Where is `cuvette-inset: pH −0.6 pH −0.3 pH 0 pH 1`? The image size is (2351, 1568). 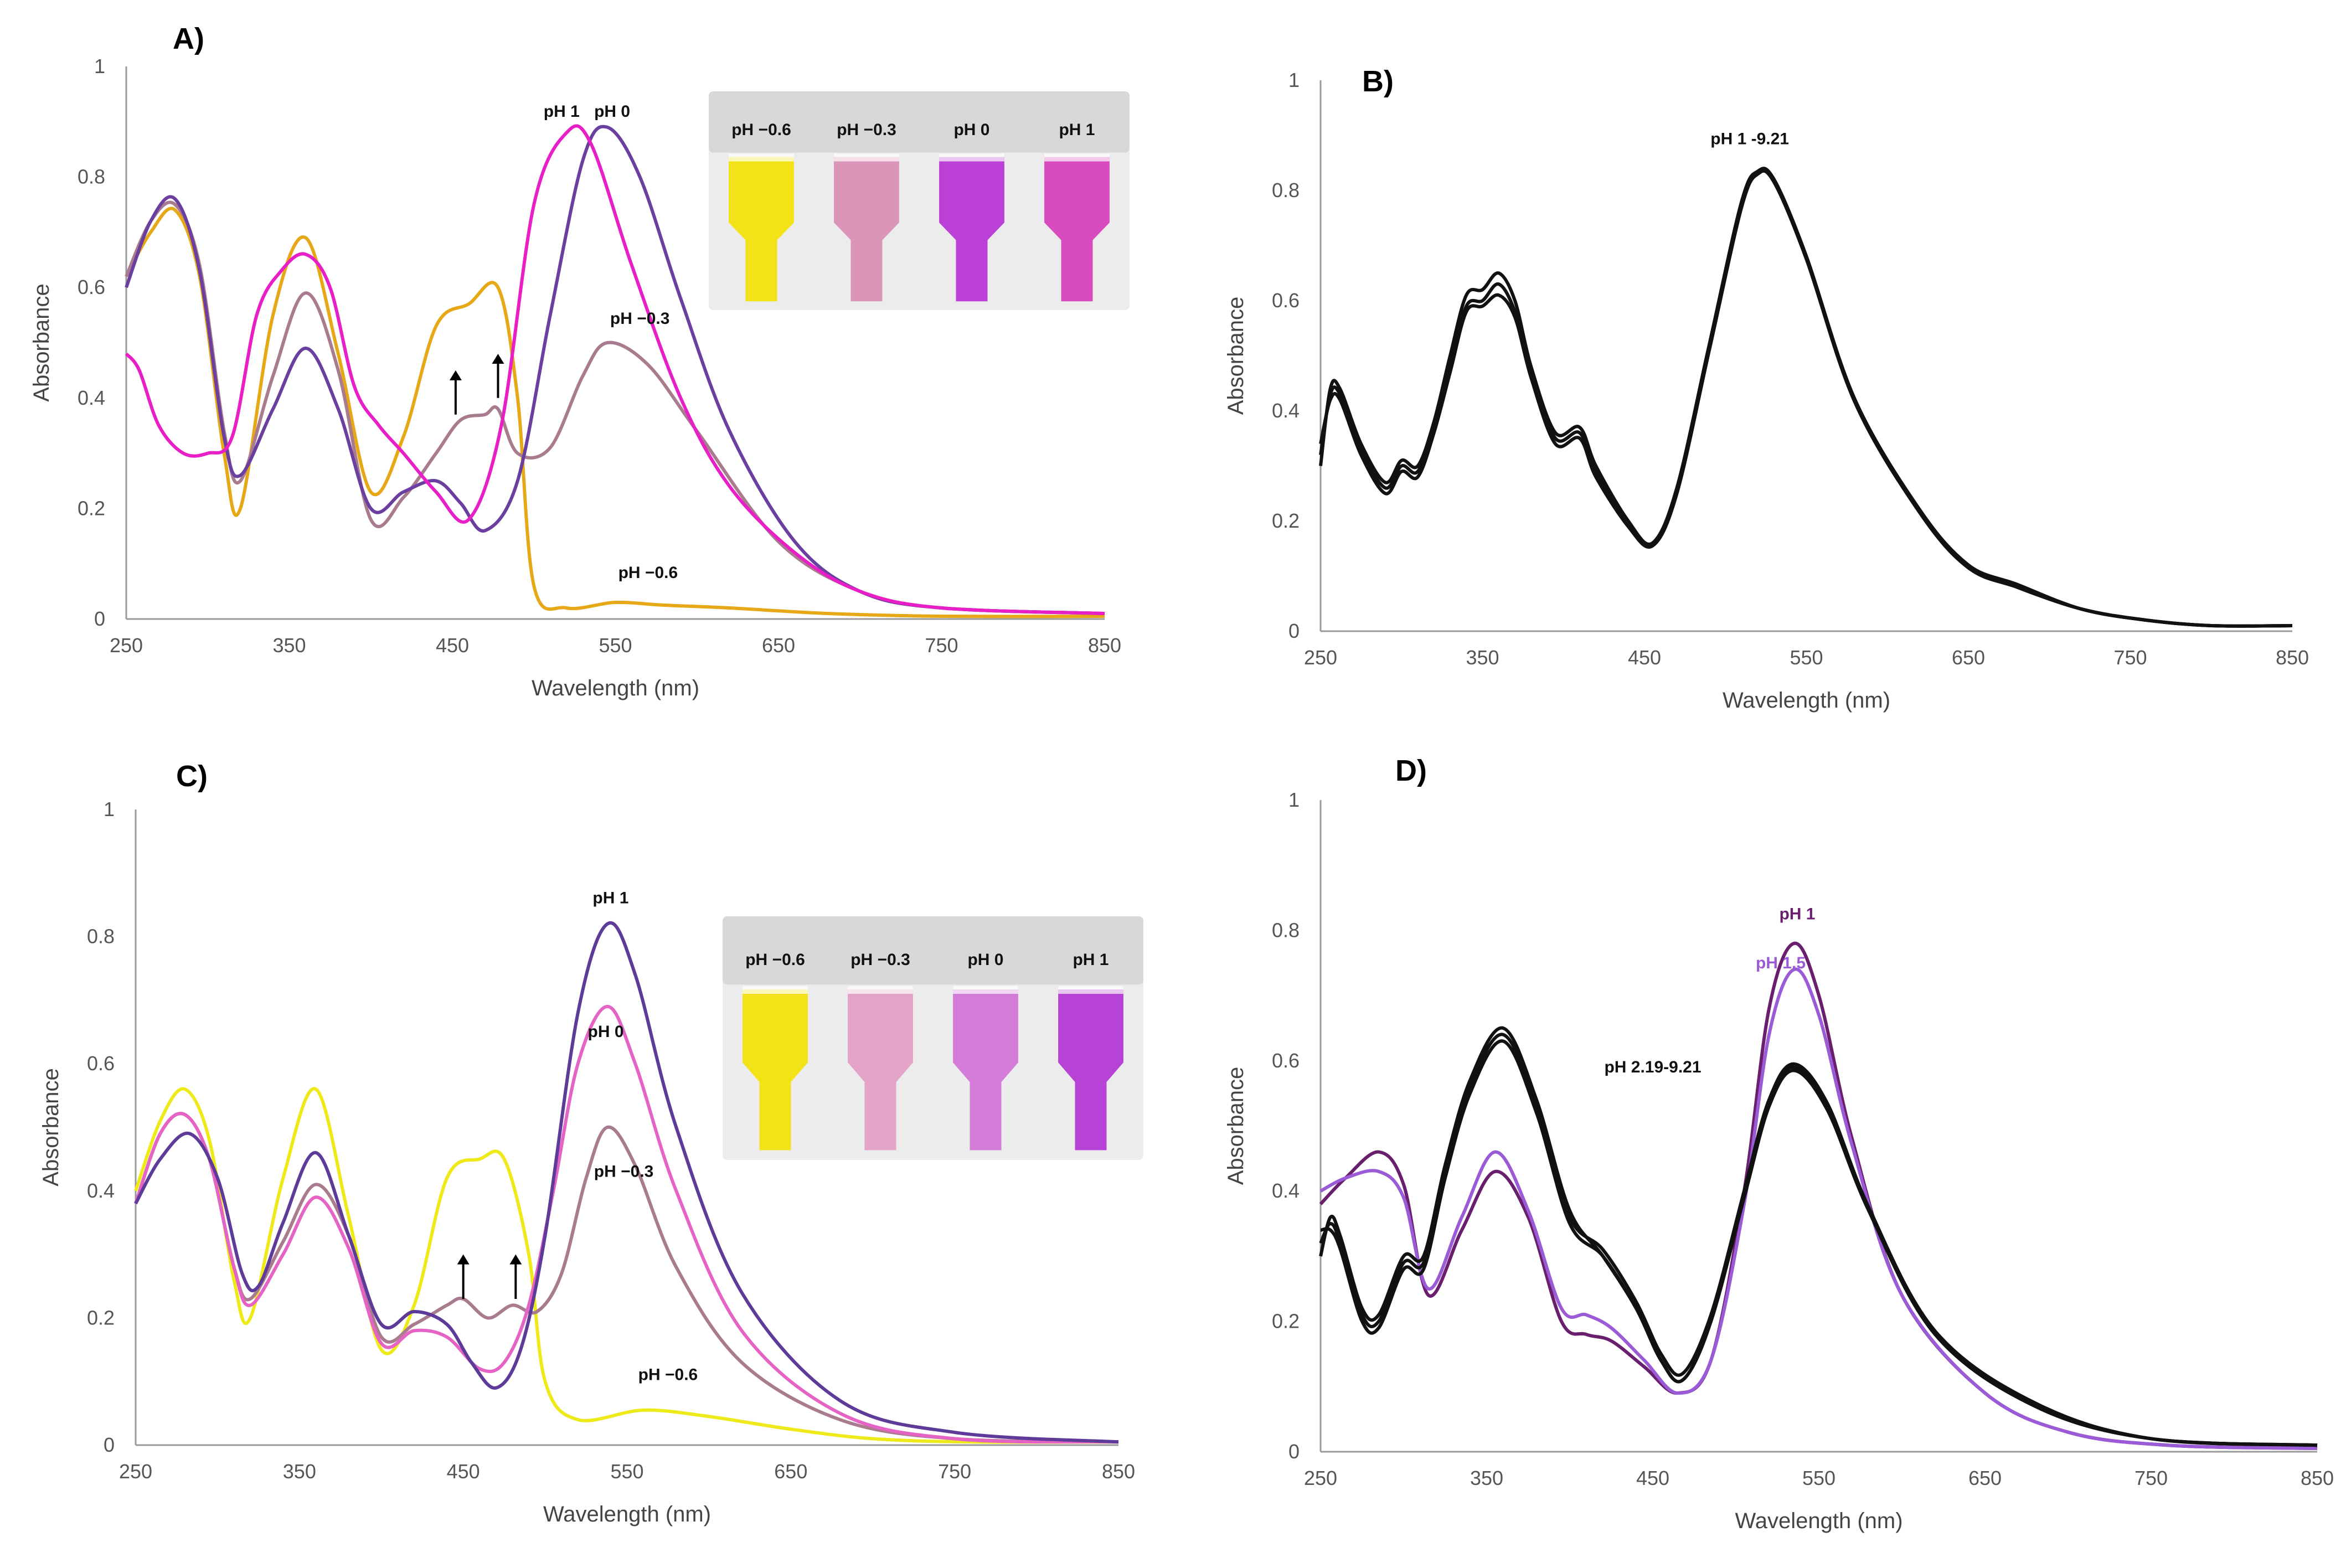 cuvette-inset: pH −0.6 pH −0.3 pH 0 pH 1 is located at coordinates (919, 200).